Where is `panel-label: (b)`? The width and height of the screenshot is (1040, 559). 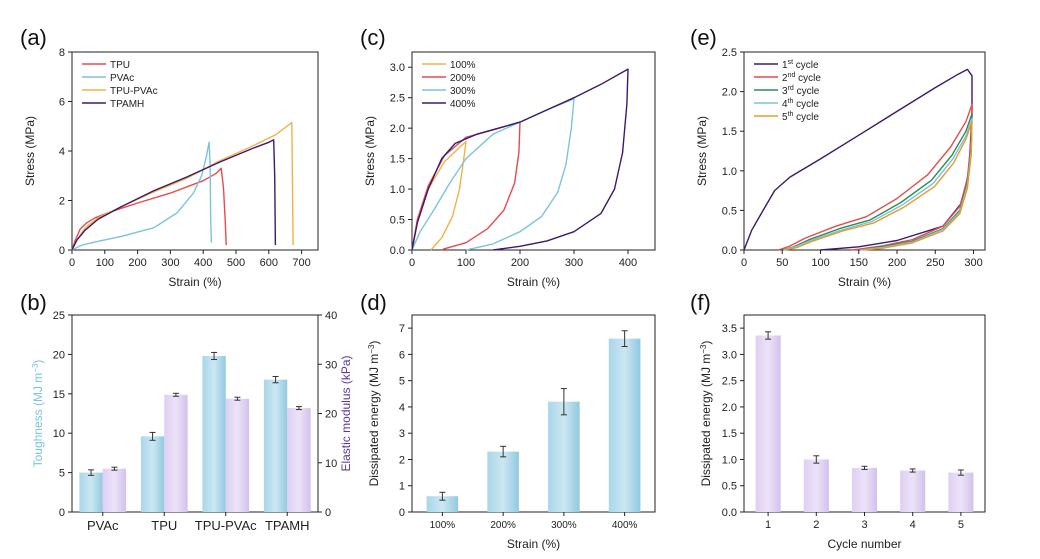 panel-label: (b) is located at coordinates (33, 302).